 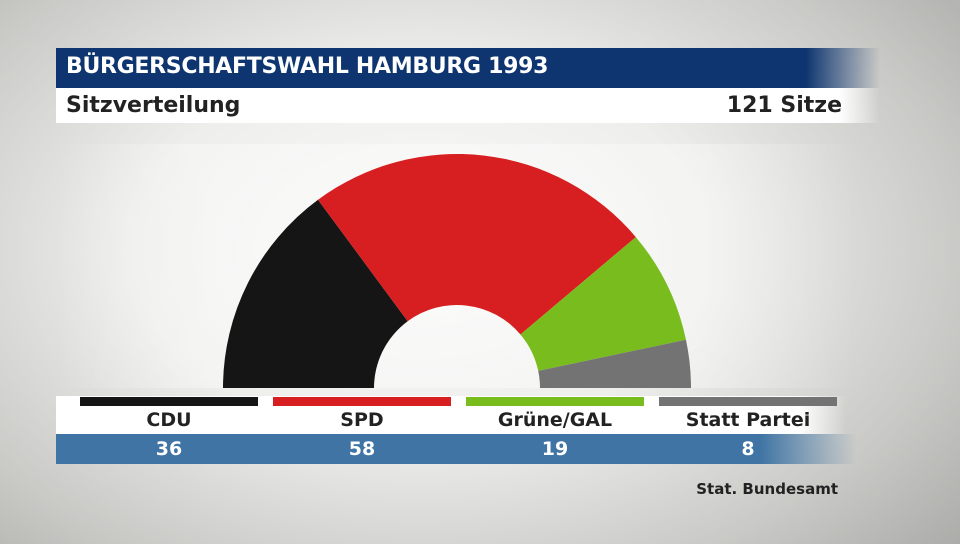 I want to click on seat-slice-gr-ne-gal, so click(x=603, y=304).